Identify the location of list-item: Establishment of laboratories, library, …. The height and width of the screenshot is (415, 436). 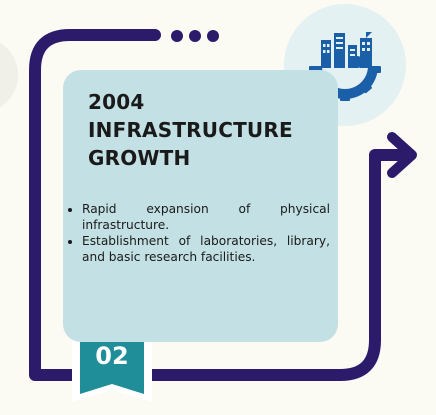
(206, 249).